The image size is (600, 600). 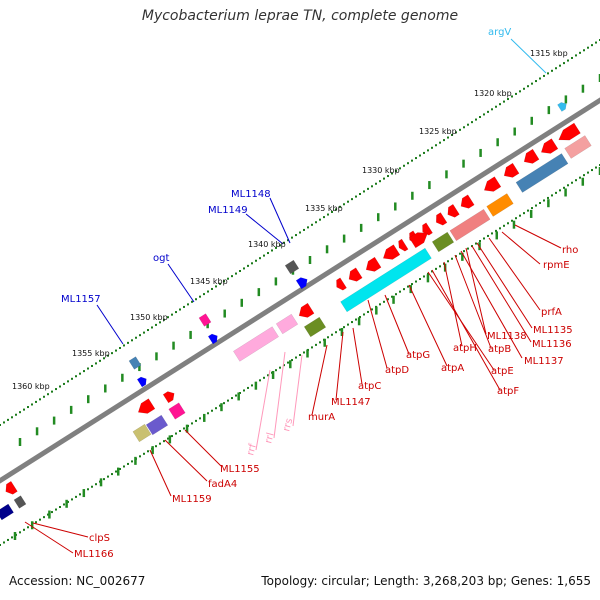 I want to click on reverse-gene-label: rpmE, so click(x=556, y=265).